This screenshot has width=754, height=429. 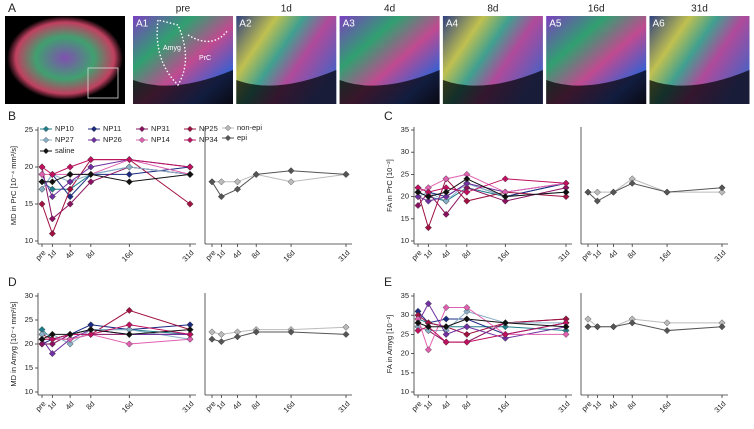 I want to click on inset-label: A5, so click(x=555, y=24).